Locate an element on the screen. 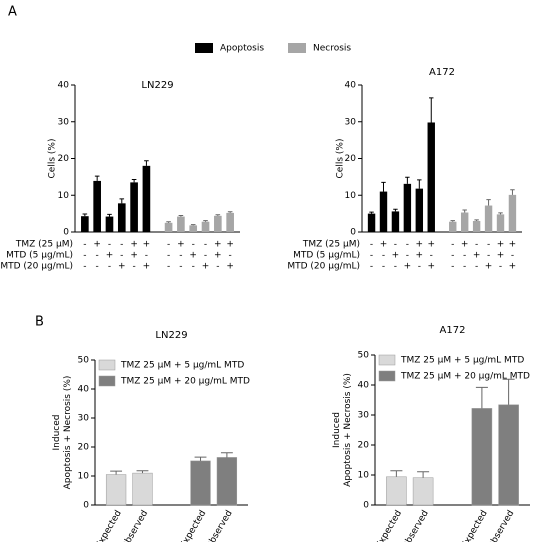 This screenshot has height=542, width=550. y-axis-label: Induced is located at coordinates (57, 433).